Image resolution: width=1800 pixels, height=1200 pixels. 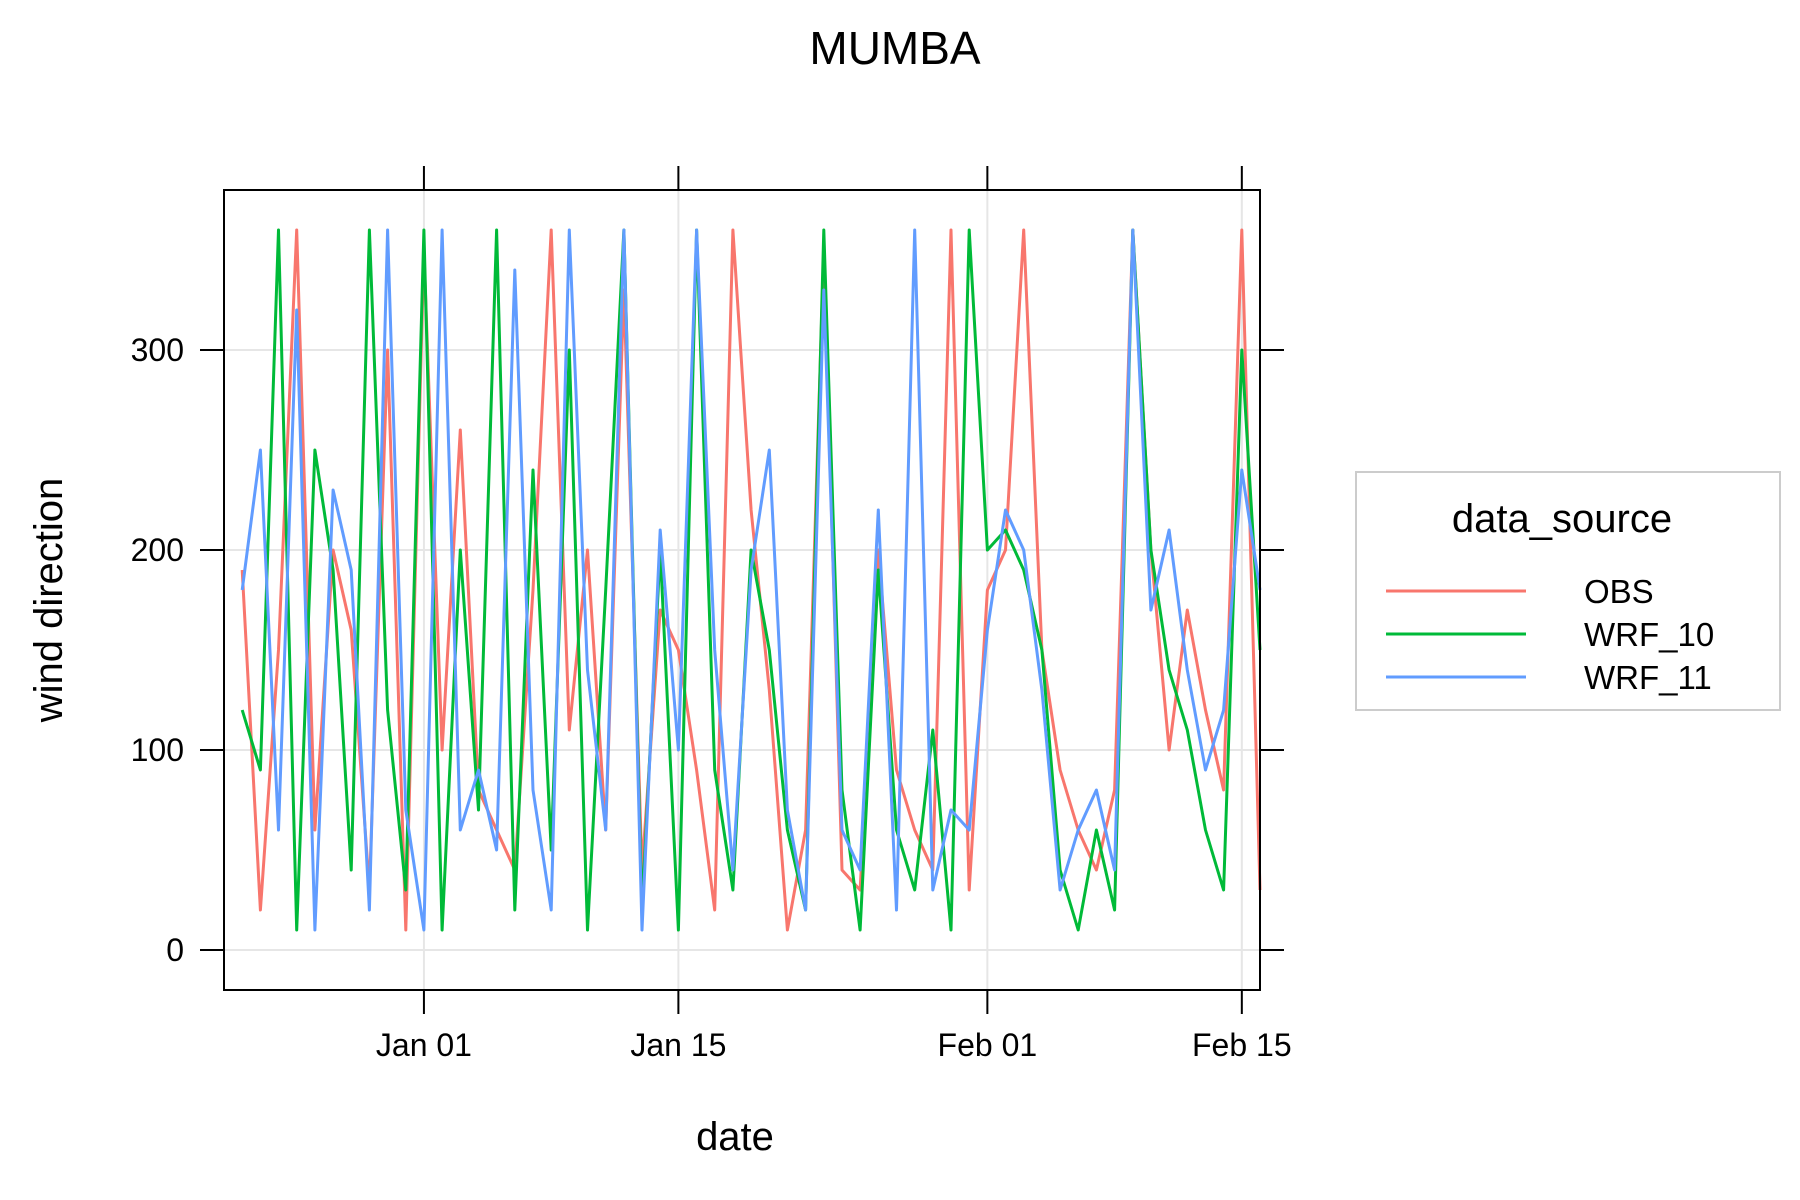 I want to click on chart-title: MUMBA, so click(x=895, y=48).